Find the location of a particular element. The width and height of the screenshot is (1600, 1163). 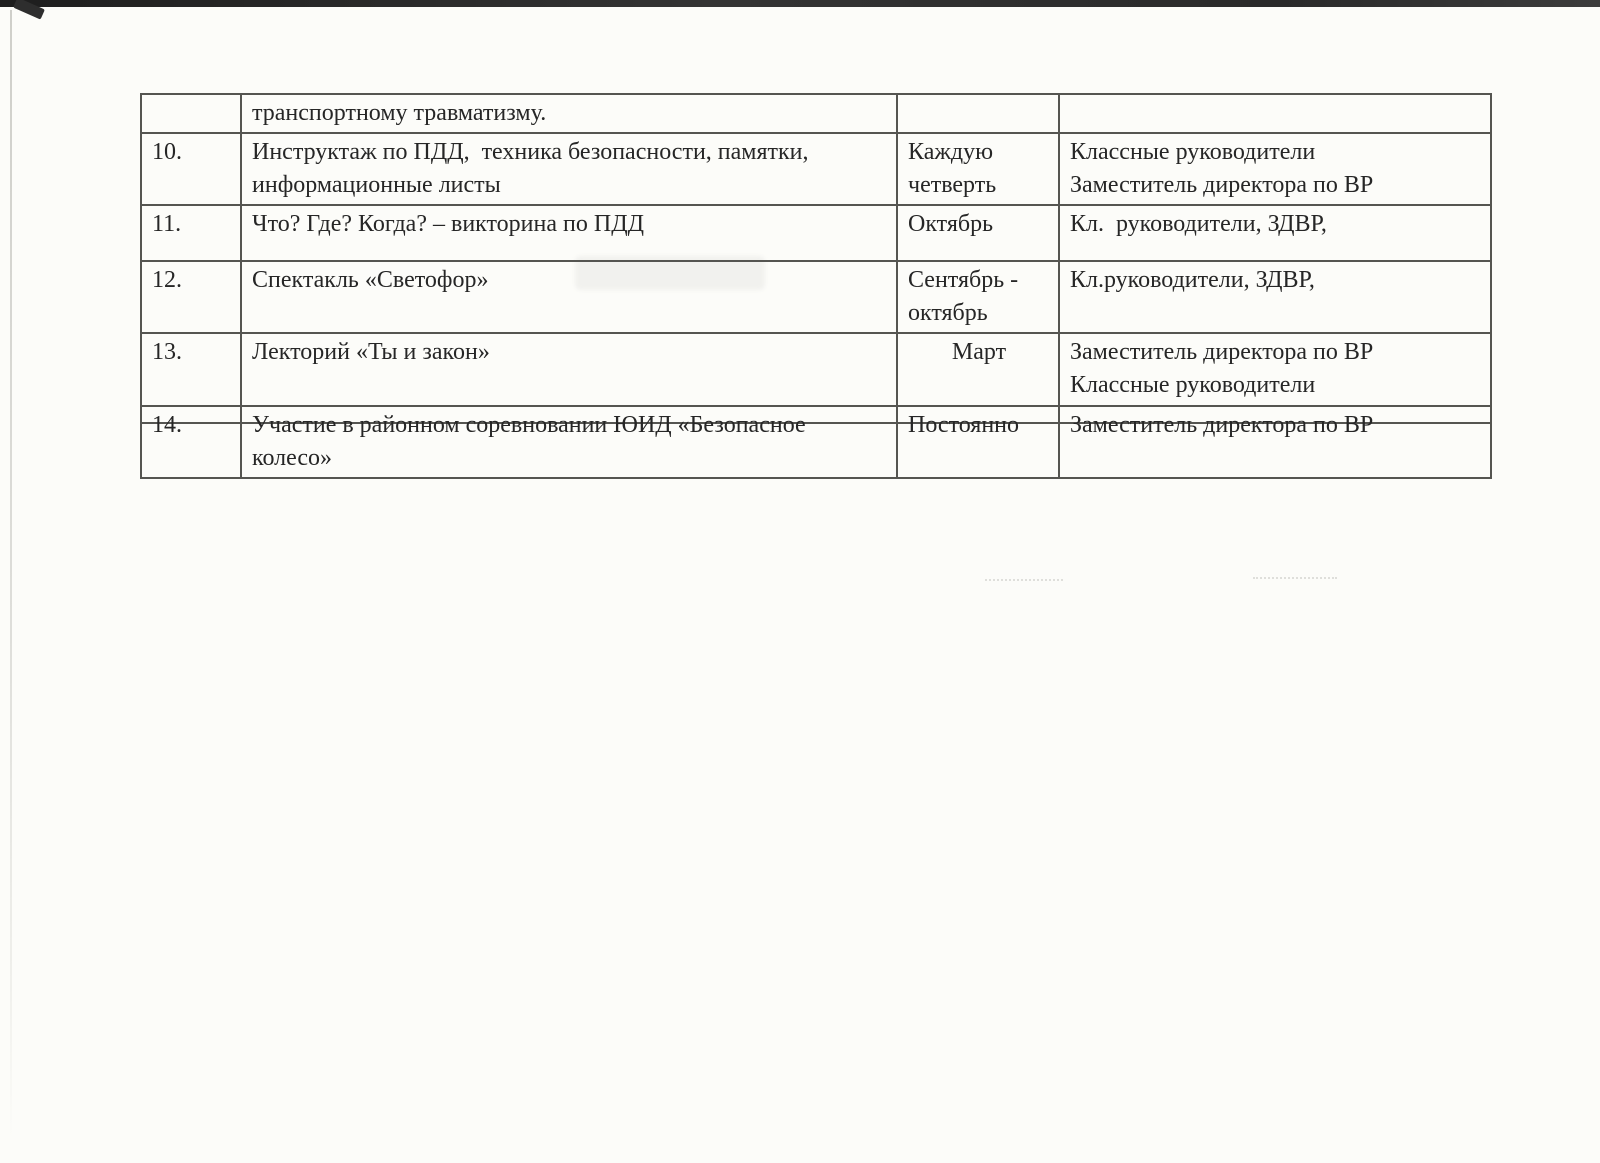

cell-number: 10. is located at coordinates (191, 169).